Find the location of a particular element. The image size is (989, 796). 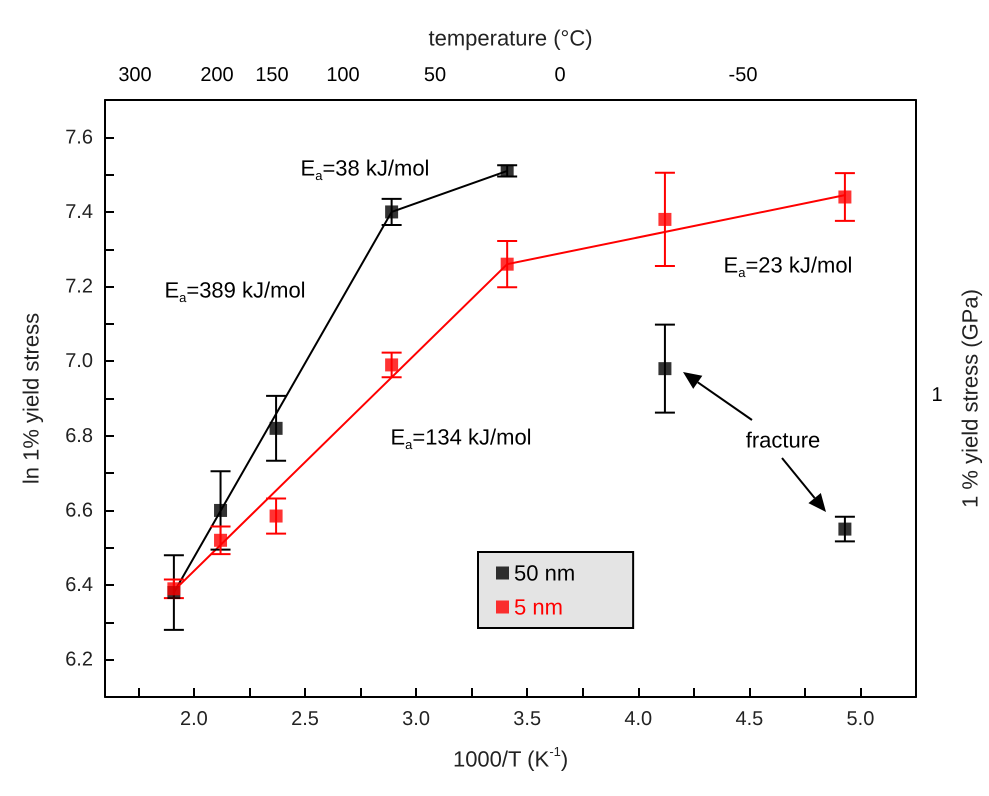

x-tick-label: 4.0 is located at coordinates (638, 719).